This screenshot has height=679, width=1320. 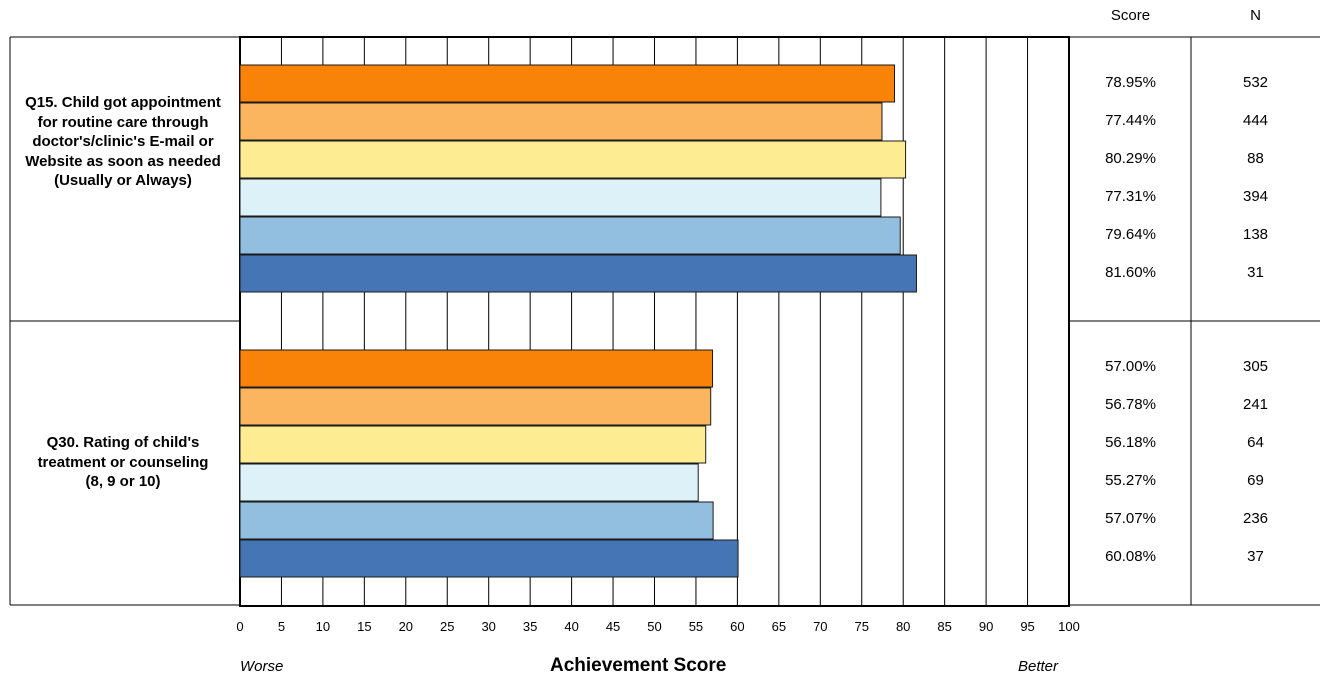 I want to click on score-cell: 56.78%, so click(x=1130, y=404).